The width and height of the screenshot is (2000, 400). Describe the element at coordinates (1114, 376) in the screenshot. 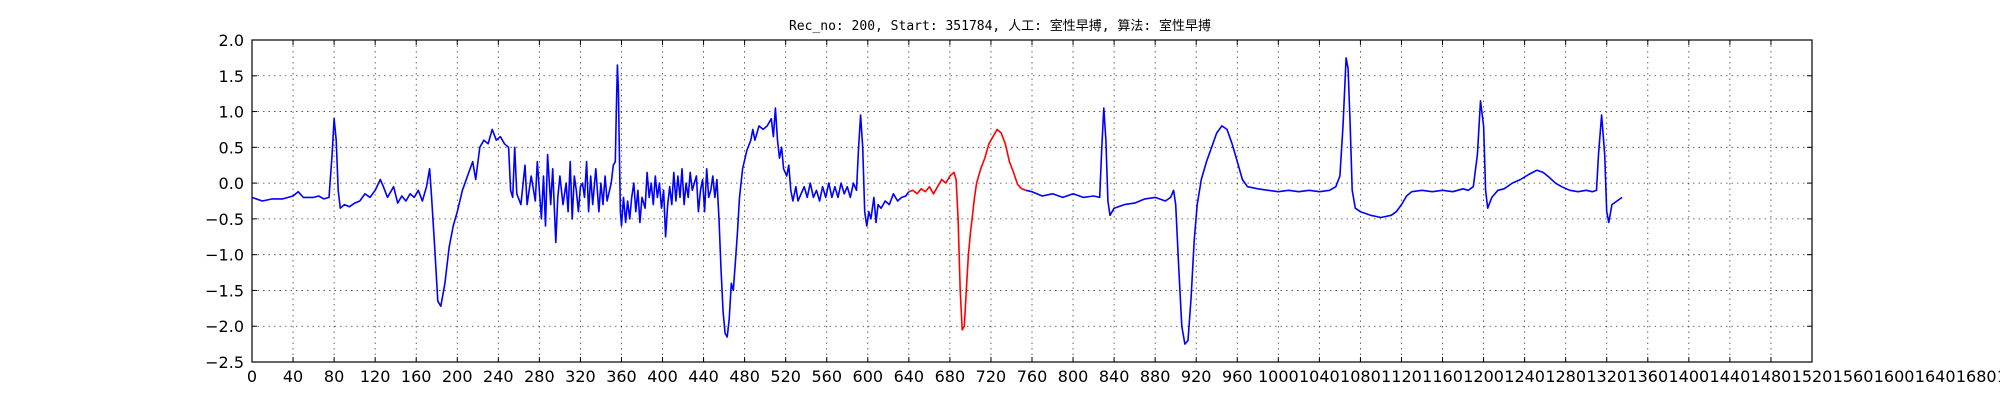

I see `x-tick-label: 840` at that location.